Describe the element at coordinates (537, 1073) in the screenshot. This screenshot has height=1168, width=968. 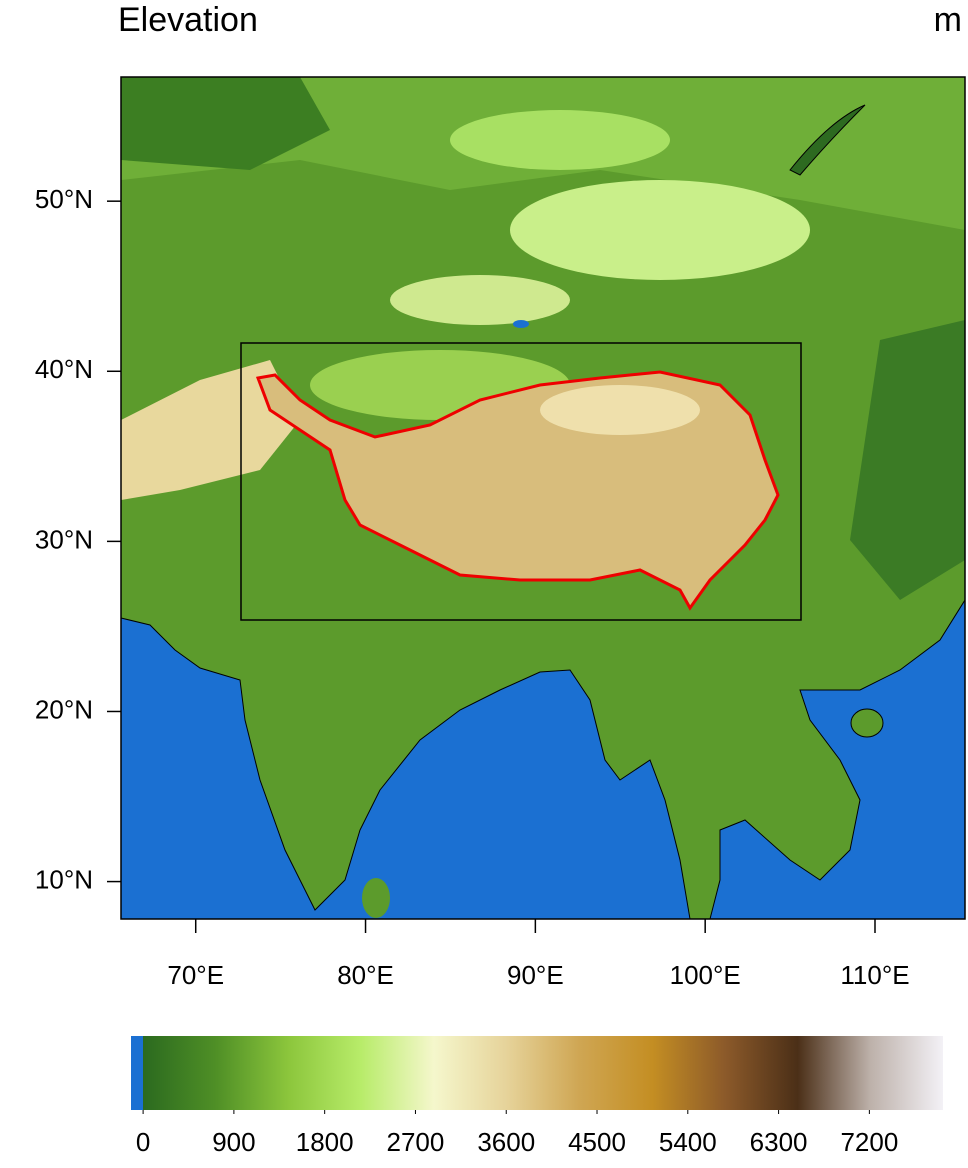
I see `colorbar` at that location.